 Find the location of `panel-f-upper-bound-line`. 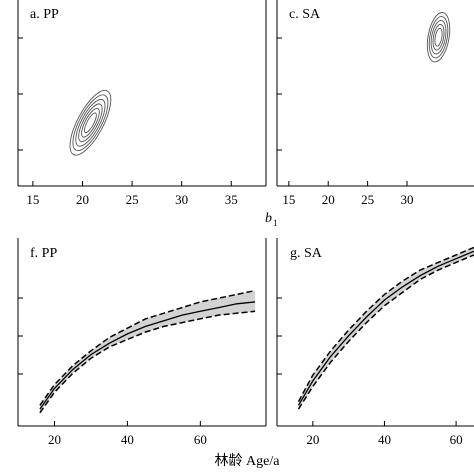

panel-f-upper-bound-line is located at coordinates (147, 347).